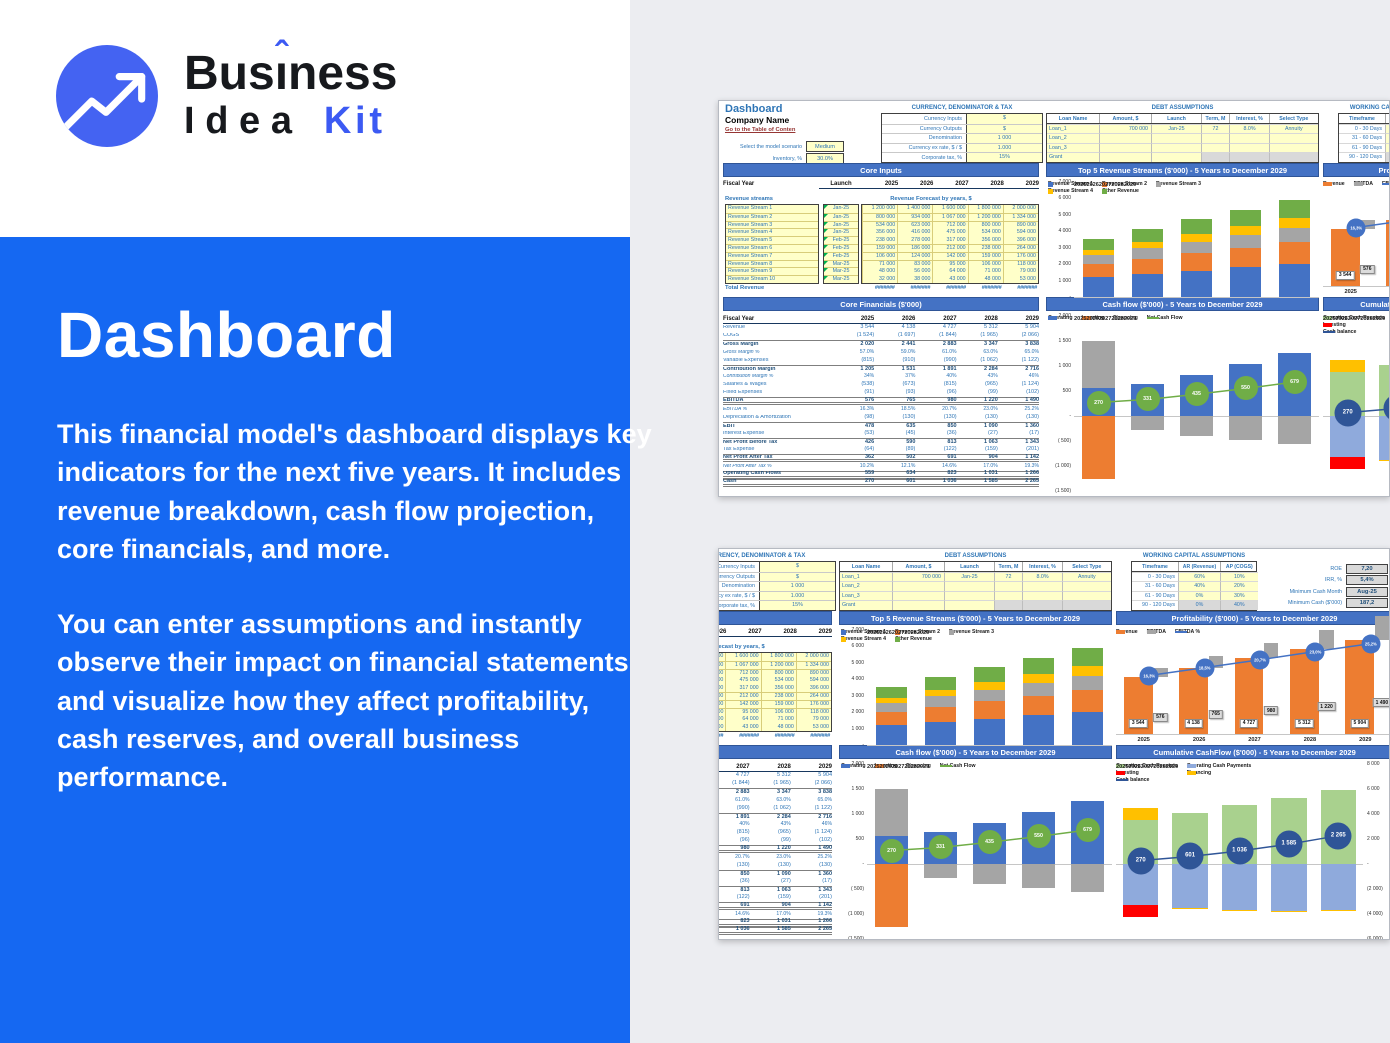 The width and height of the screenshot is (1390, 1043). I want to click on forecast-cell: 38 000, so click(722, 728).